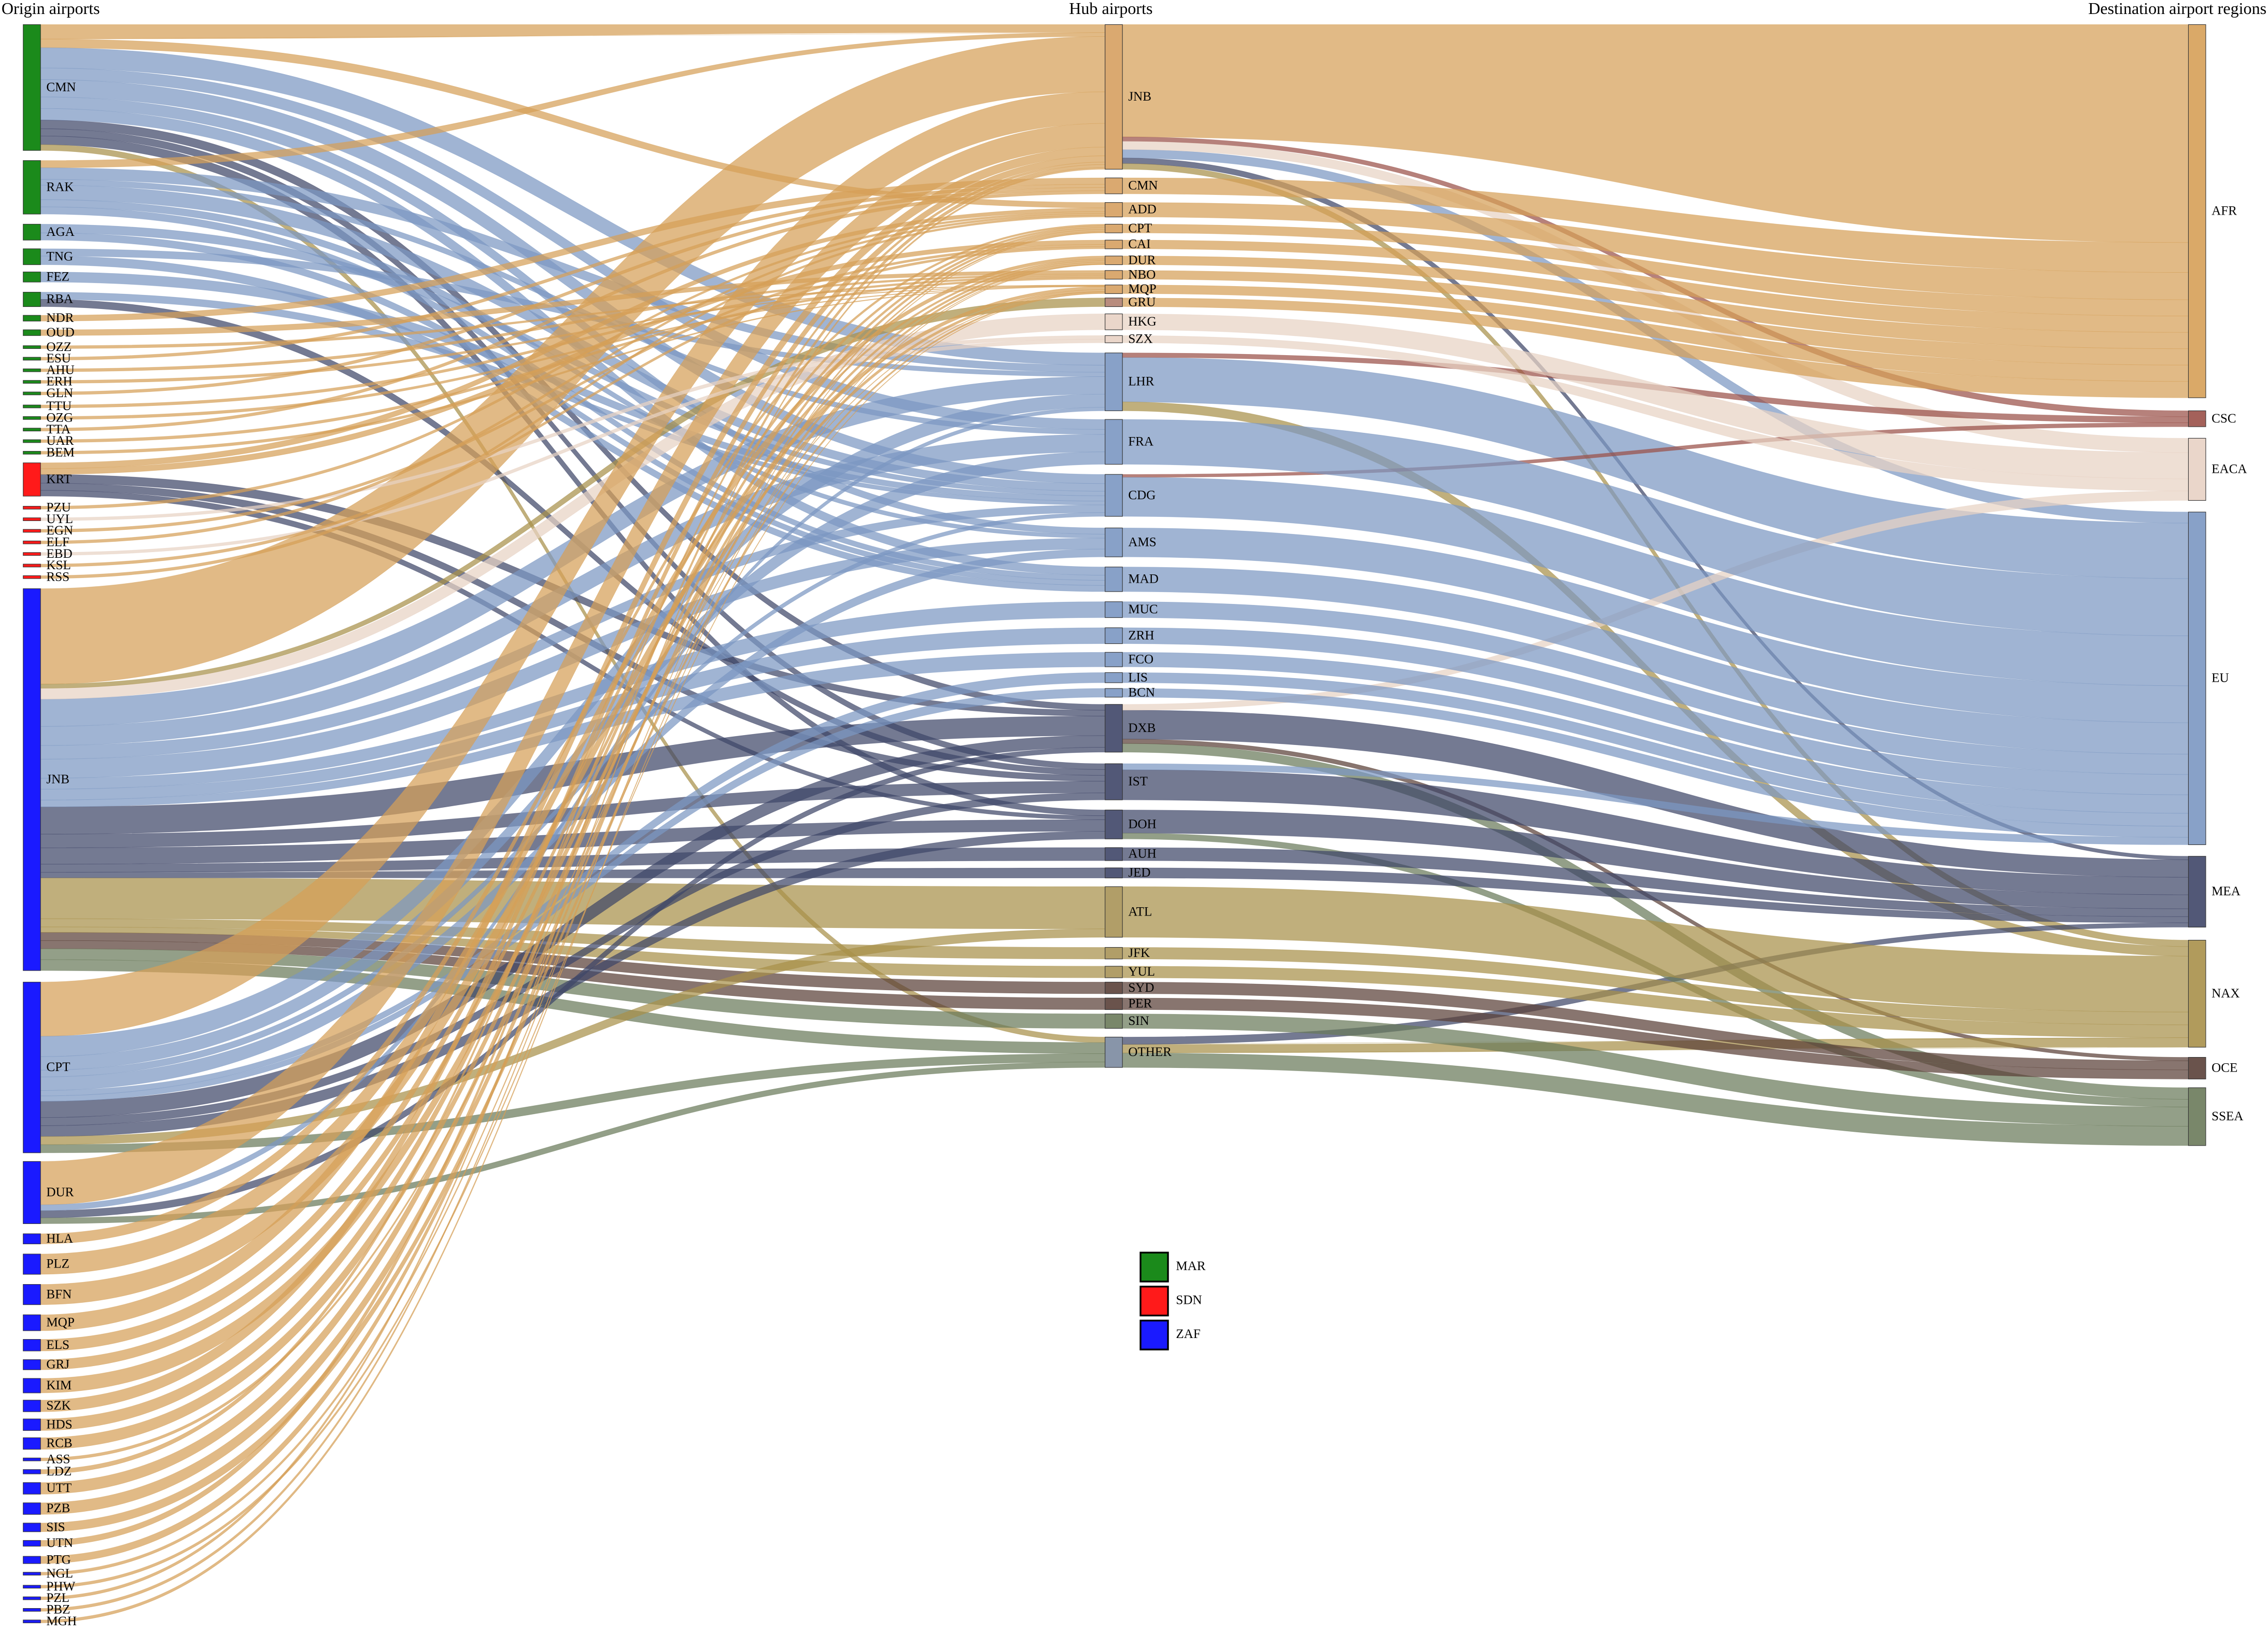 This screenshot has width=2268, height=1633. I want to click on hub-label: PER, so click(1140, 1003).